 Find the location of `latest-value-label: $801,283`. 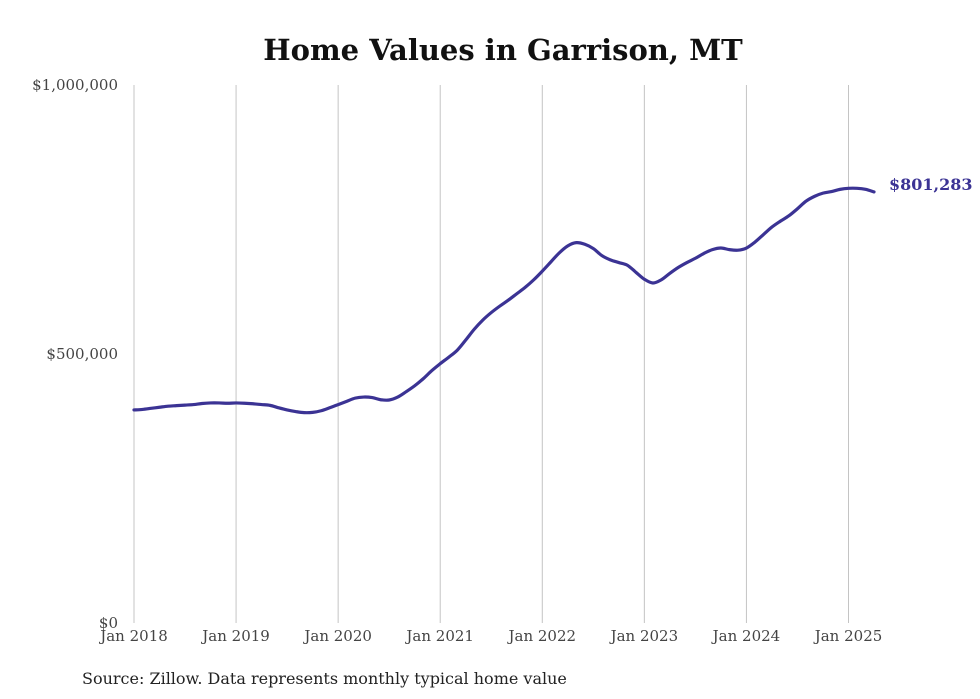

latest-value-label: $801,283 is located at coordinates (931, 184).